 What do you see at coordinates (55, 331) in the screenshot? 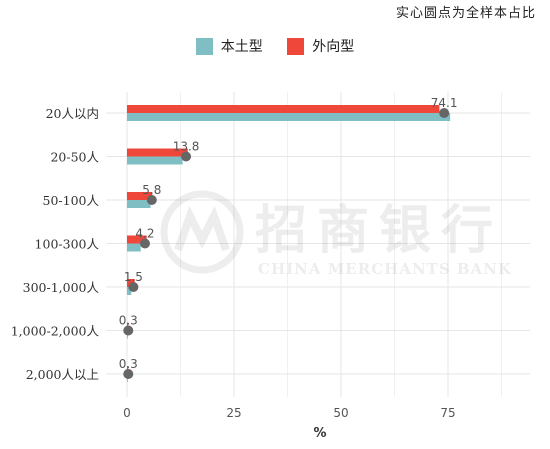
I see `category-label: 1,000-2,000人` at bounding box center [55, 331].